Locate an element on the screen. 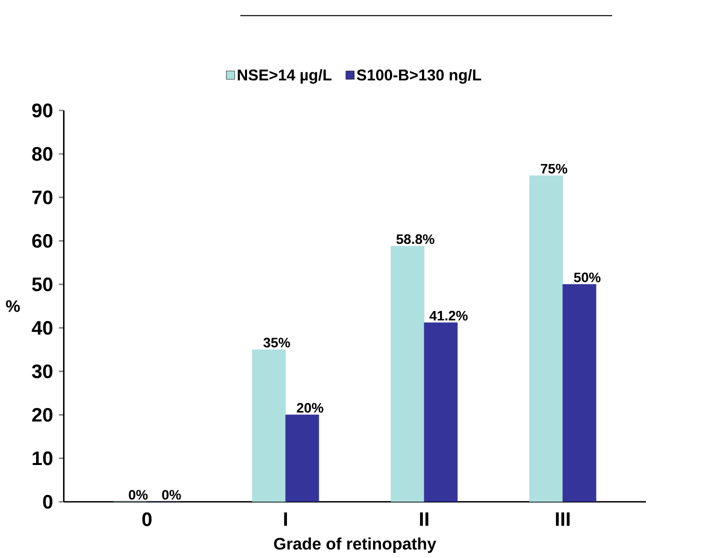  x-axis-title: Grade of retinopathy is located at coordinates (355, 545).